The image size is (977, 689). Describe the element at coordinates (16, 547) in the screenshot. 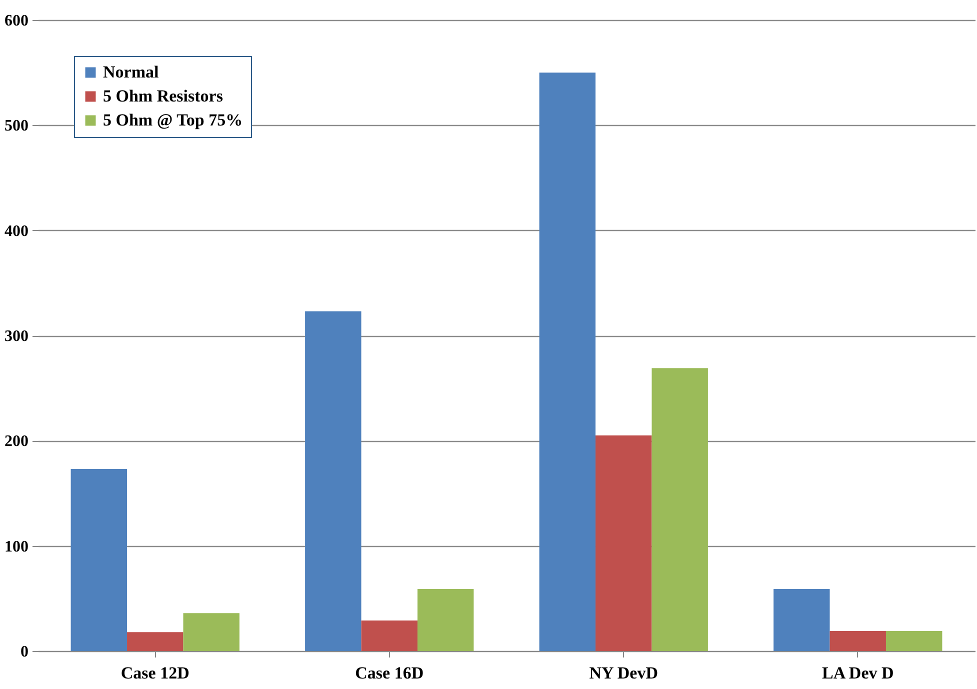

I see `y-tick-label: 100` at that location.